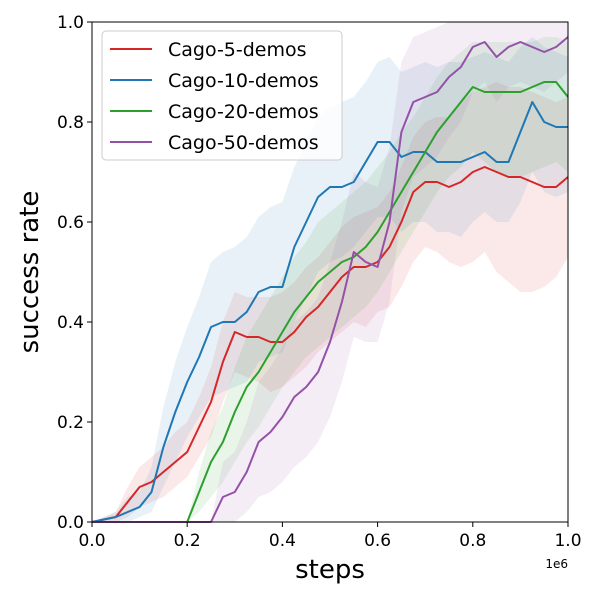  Describe the element at coordinates (30, 272) in the screenshot. I see `y-axis-title: success rate` at that location.